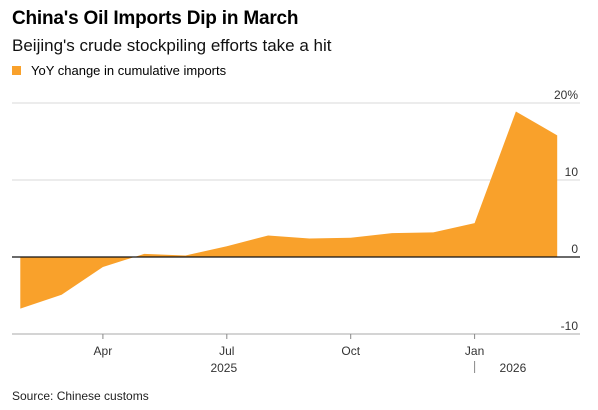 This screenshot has height=410, width=598. Describe the element at coordinates (566, 95) in the screenshot. I see `y-tick-label: 20%` at that location.